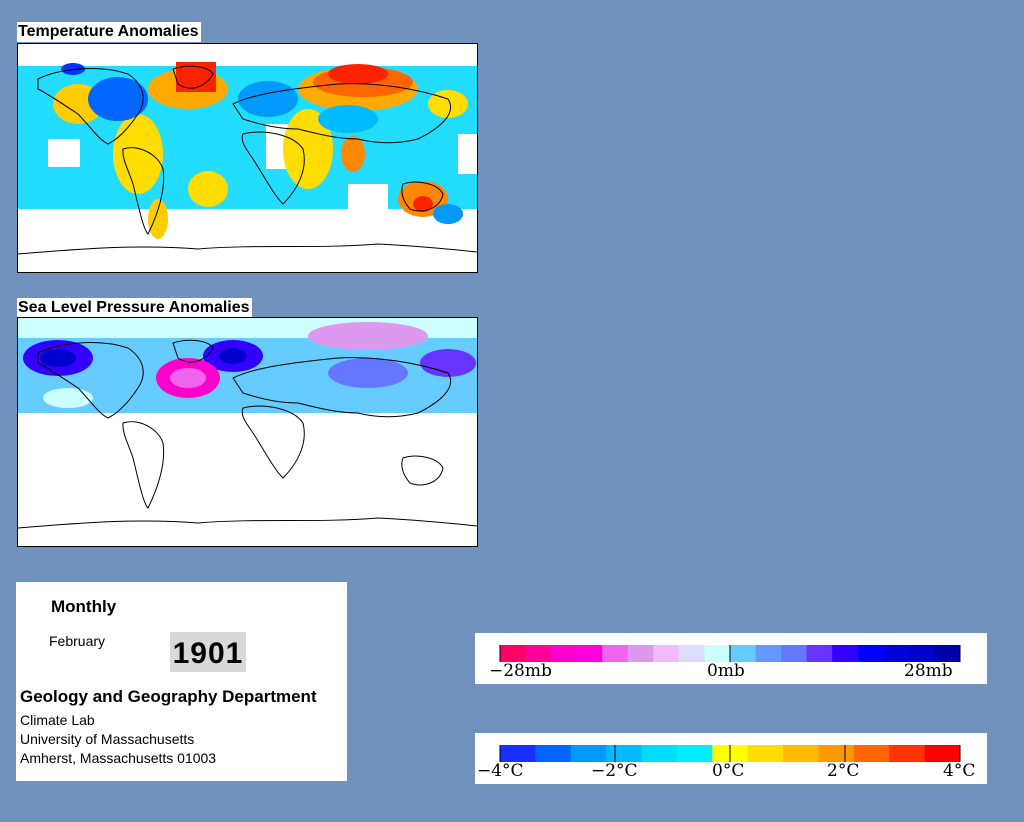 The image size is (1024, 822). What do you see at coordinates (168, 696) in the screenshot?
I see `department-name: Geology and Geography Department` at bounding box center [168, 696].